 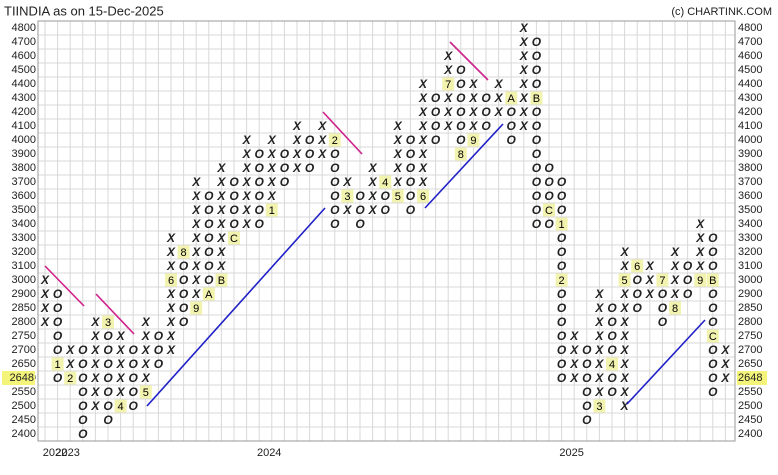 I want to click on y-tick-label: 2800, so click(x=24, y=322).